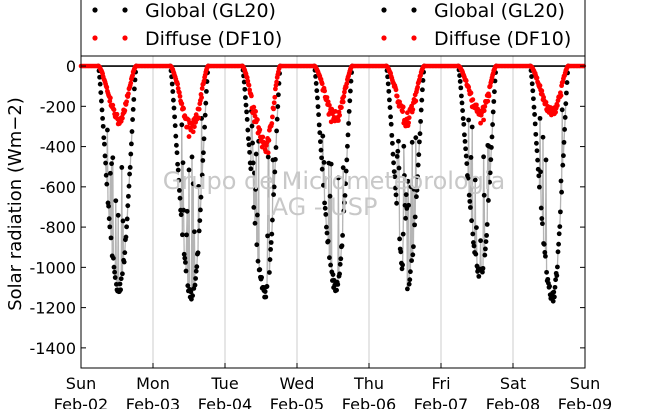  What do you see at coordinates (153, 402) in the screenshot?
I see `x-tick-label-date: Feb-03` at bounding box center [153, 402].